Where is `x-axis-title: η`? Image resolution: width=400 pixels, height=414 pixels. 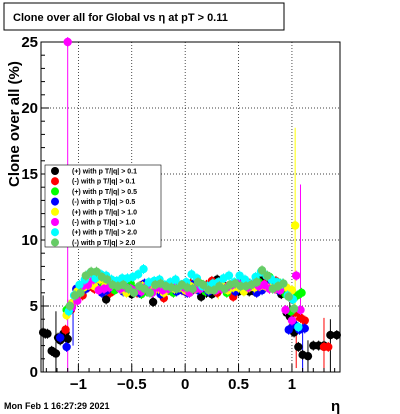 x-axis-title: η is located at coordinates (335, 406).